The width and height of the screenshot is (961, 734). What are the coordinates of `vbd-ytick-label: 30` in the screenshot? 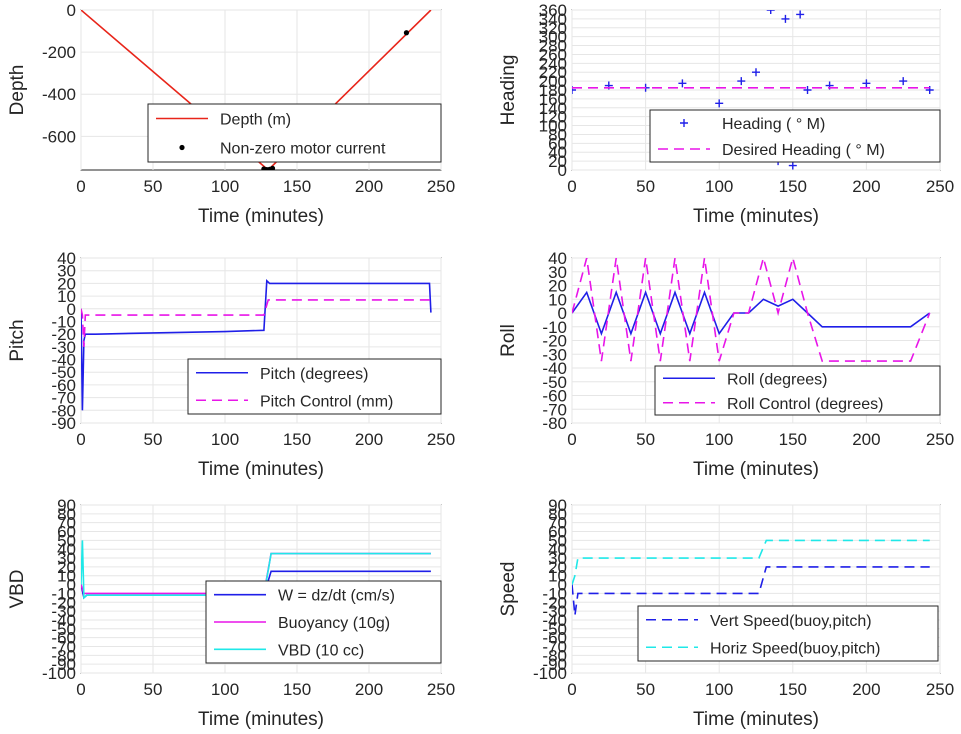 It's located at (66, 558).